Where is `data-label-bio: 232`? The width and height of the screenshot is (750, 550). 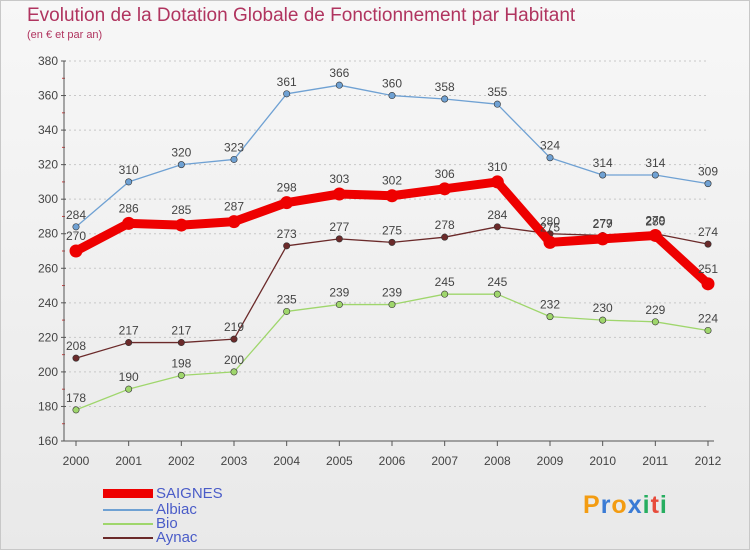
data-label-bio: 232 is located at coordinates (550, 305).